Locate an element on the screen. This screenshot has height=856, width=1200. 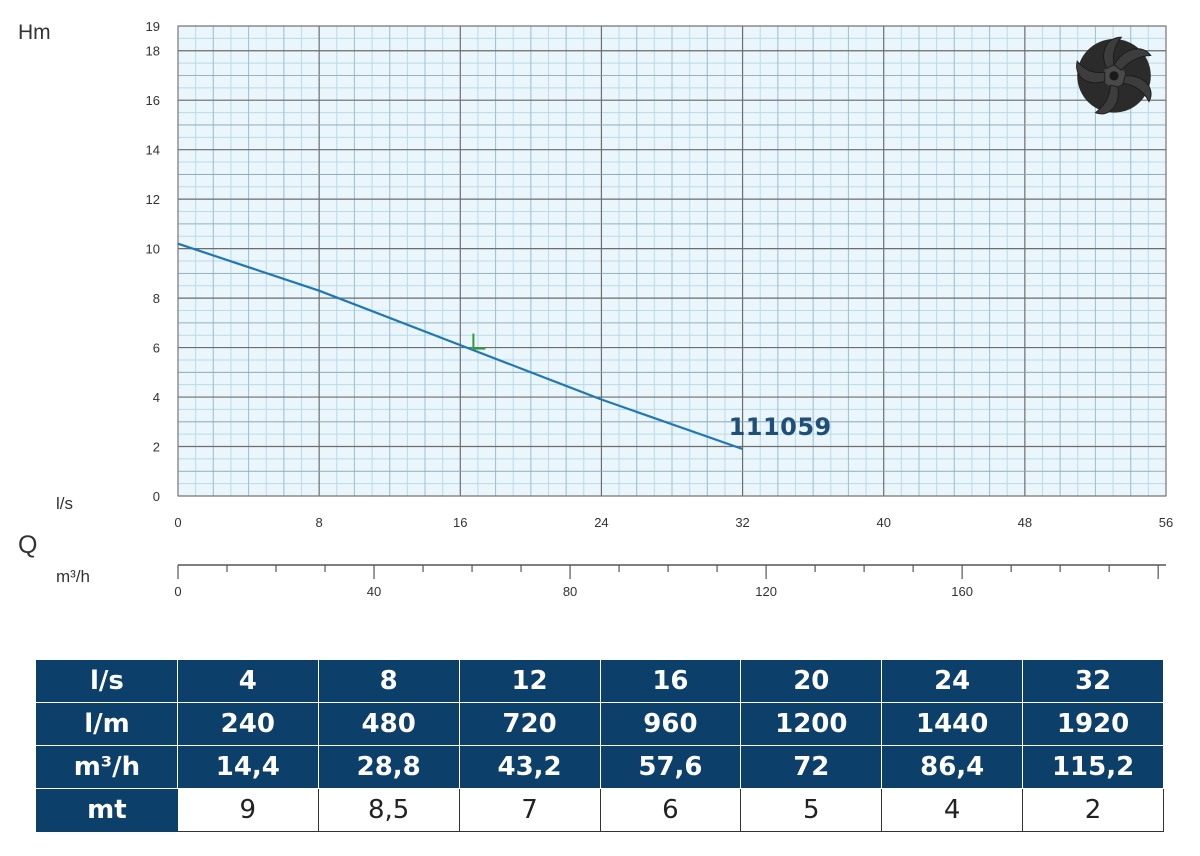
table-cell: 1920 is located at coordinates (1093, 724).